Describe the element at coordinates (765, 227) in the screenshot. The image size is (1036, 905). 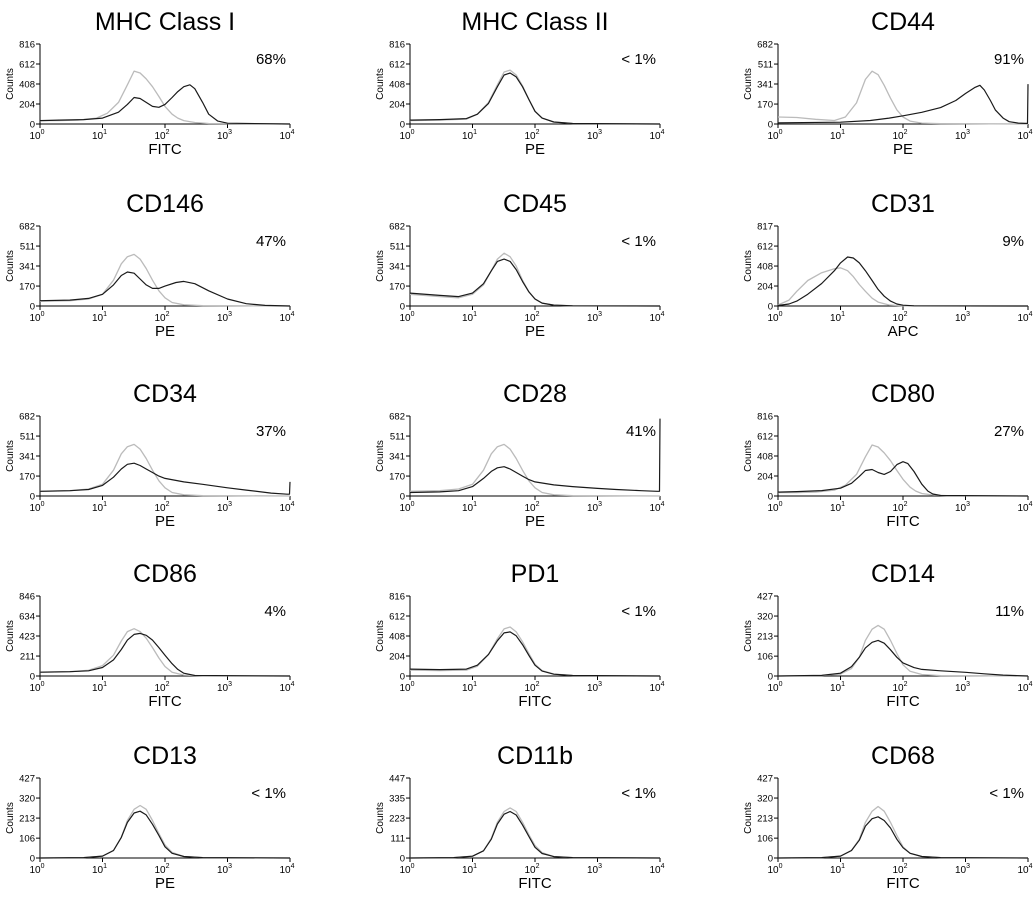
I see `y-tick-label: 817` at that location.